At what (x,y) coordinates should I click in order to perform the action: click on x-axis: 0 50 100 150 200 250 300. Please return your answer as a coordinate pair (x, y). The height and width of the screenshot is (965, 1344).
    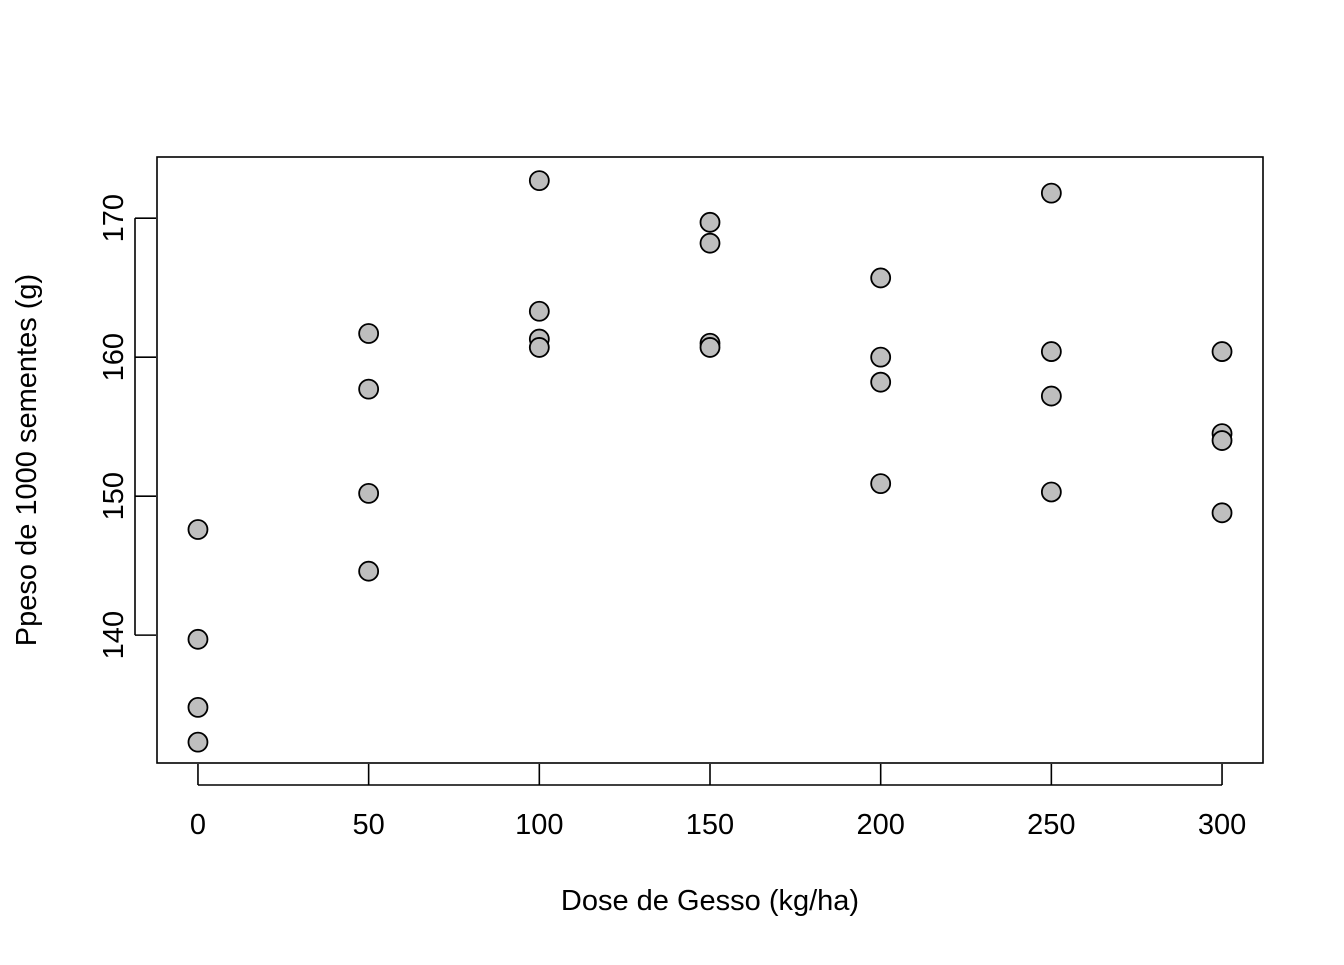
    Looking at the image, I should click on (718, 802).